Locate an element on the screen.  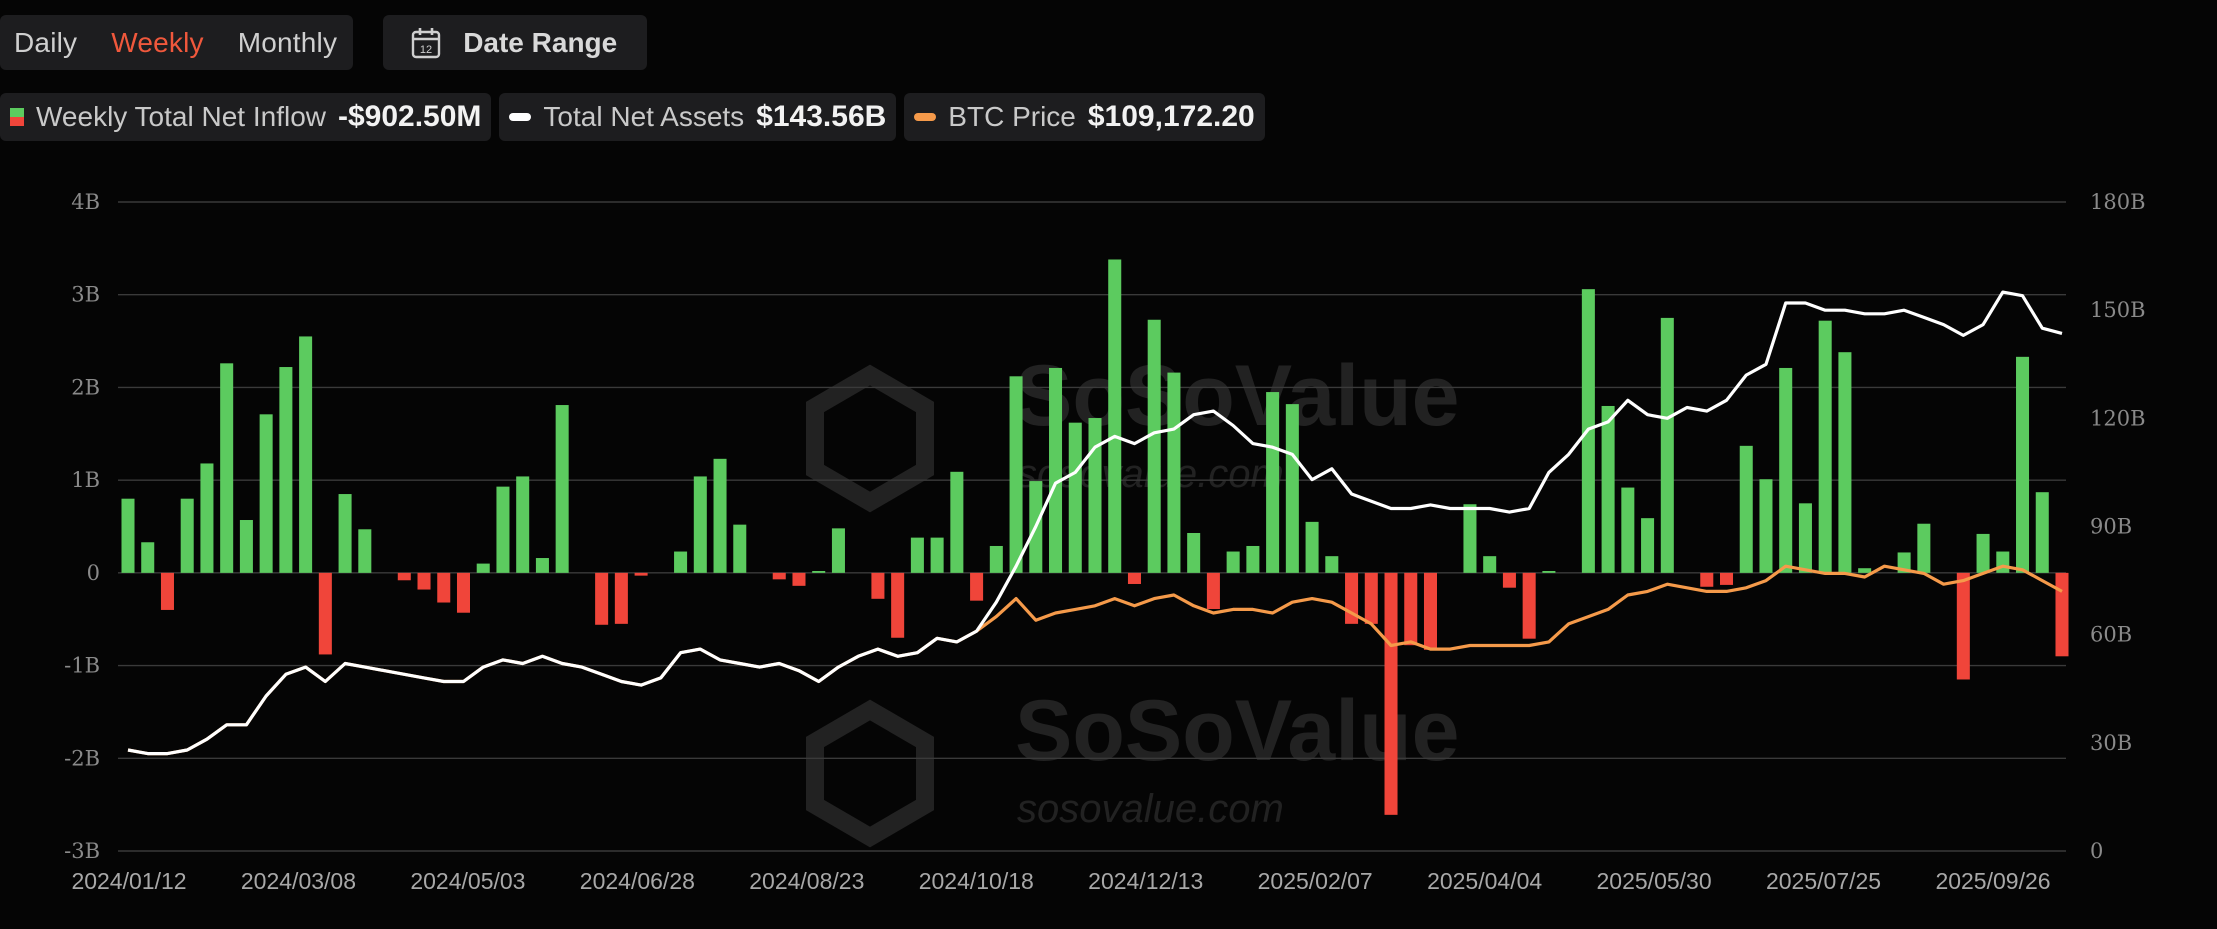
x-tick-label: 2024/01/12 is located at coordinates (128, 881).